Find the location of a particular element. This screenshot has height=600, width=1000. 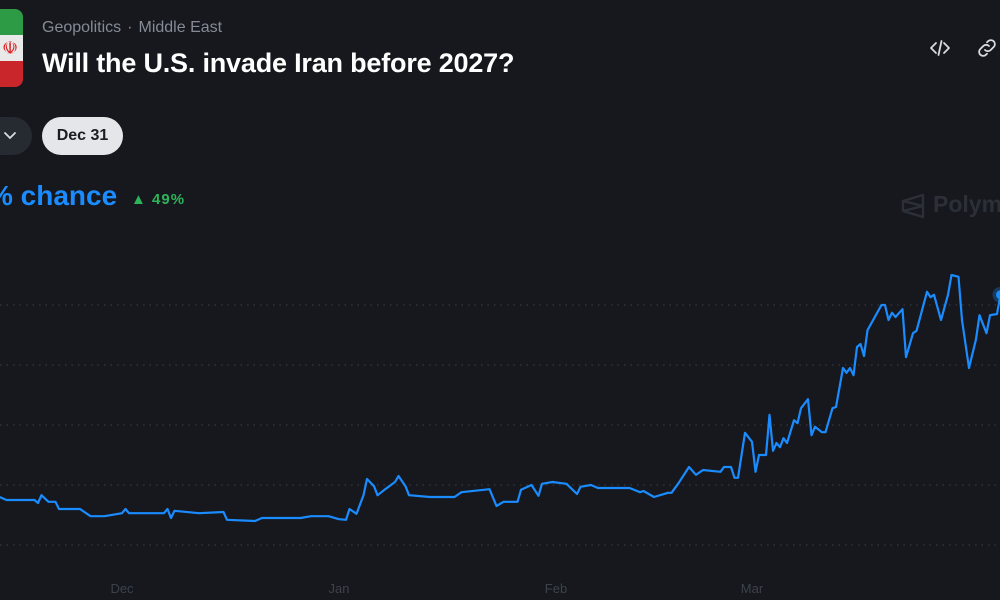

chevron-down-icon is located at coordinates (10, 136).